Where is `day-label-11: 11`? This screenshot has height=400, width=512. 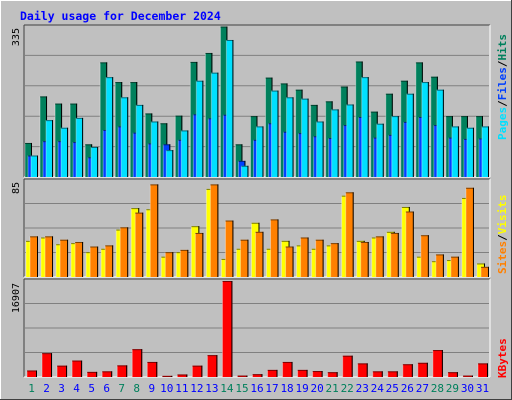 day-label-11: 11 is located at coordinates (181, 388).